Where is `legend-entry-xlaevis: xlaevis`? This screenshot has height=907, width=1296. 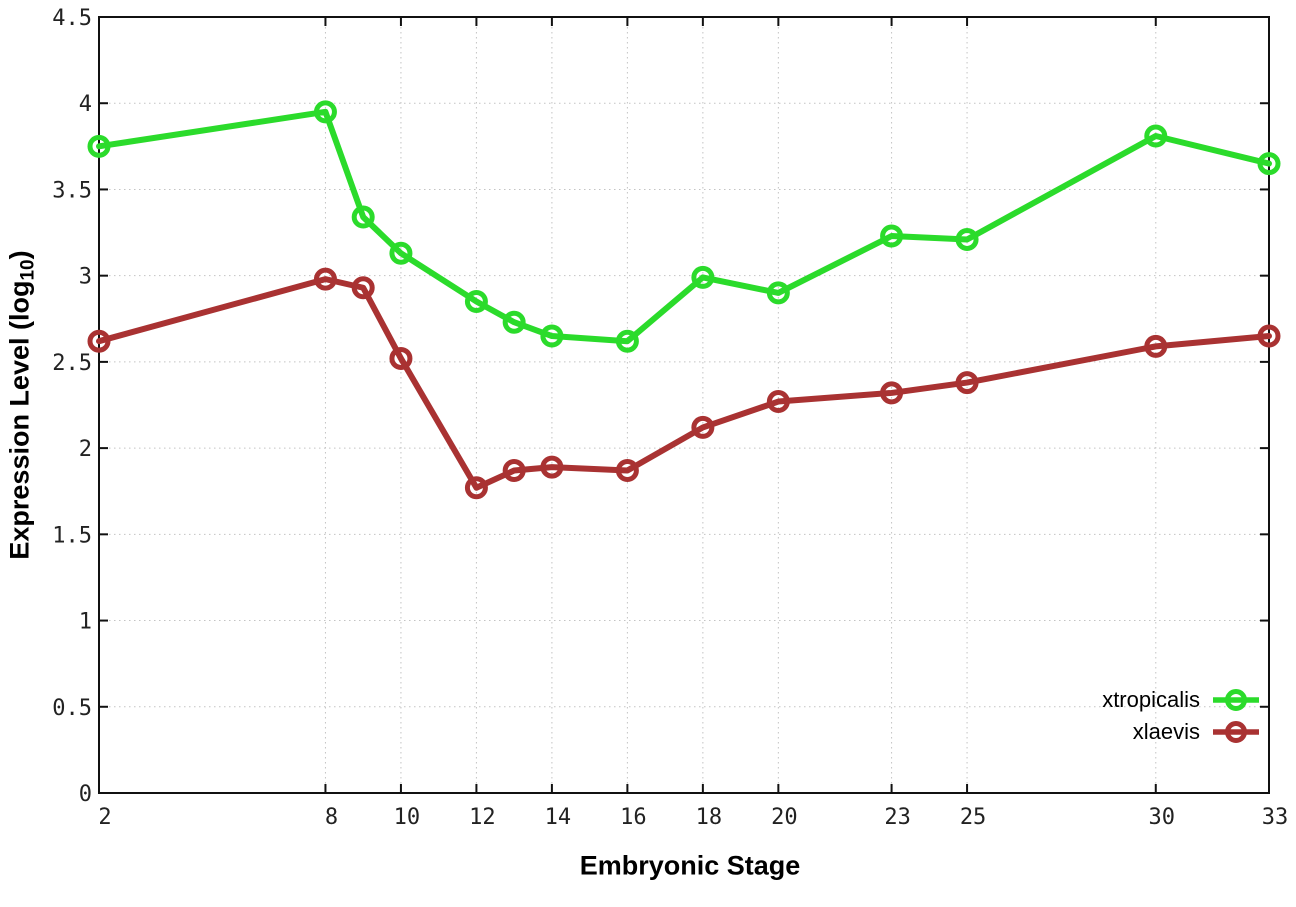
legend-entry-xlaevis: xlaevis is located at coordinates (1181, 732).